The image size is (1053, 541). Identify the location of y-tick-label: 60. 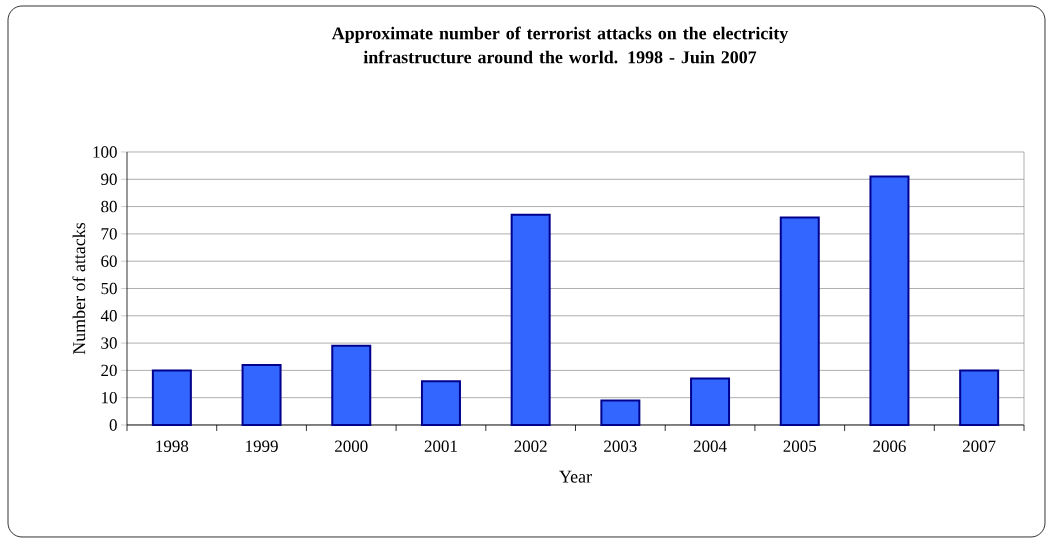
(109, 261).